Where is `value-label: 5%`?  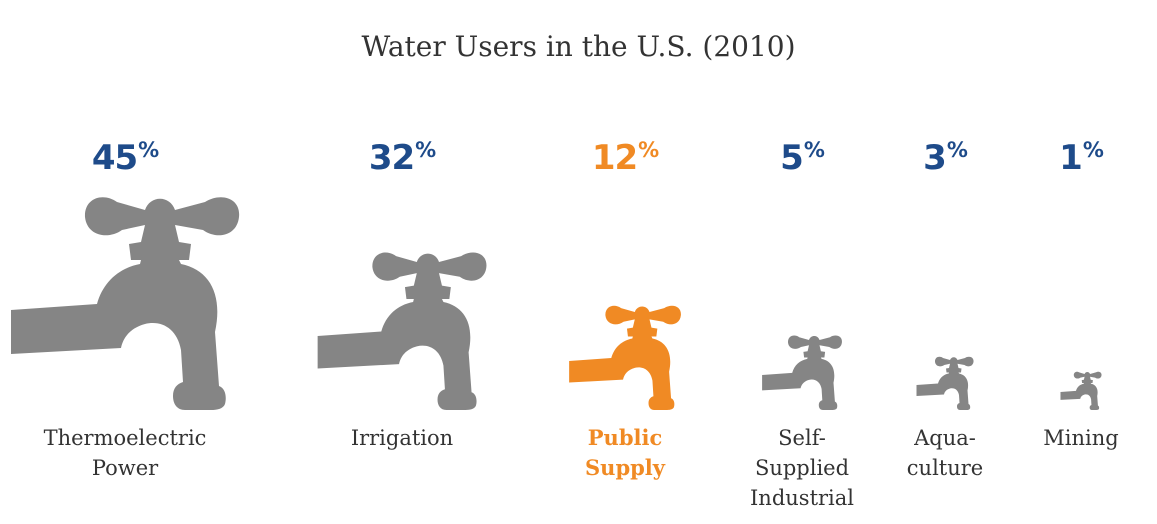 value-label: 5% is located at coordinates (802, 158).